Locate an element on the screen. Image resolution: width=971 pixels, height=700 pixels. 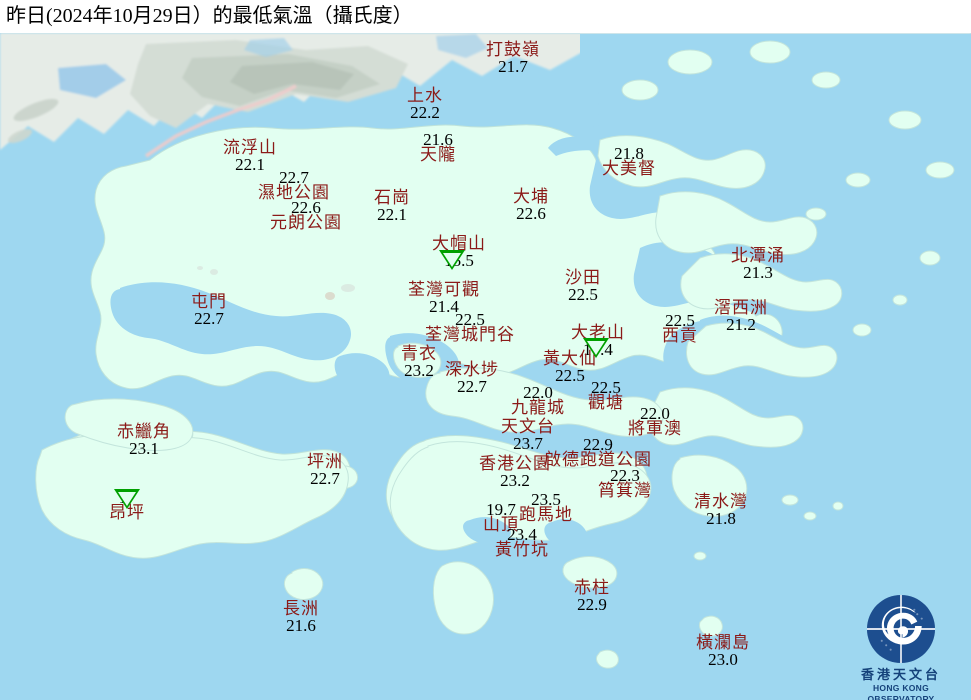
station-name: 滘西洲 is located at coordinates (741, 308).